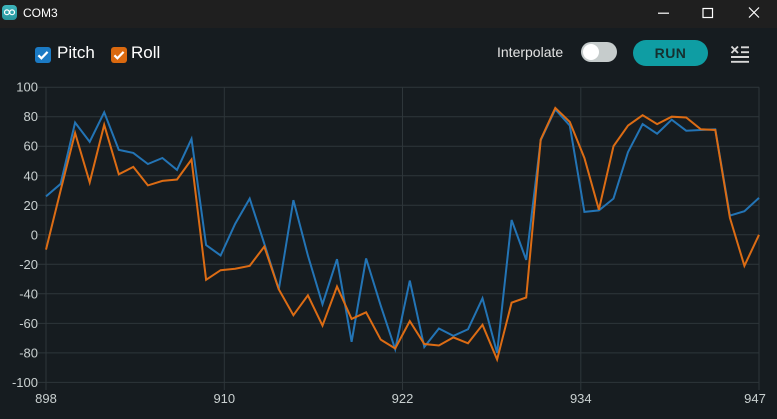 This screenshot has height=419, width=777. Describe the element at coordinates (755, 398) in the screenshot. I see `svg-text: 947` at that location.